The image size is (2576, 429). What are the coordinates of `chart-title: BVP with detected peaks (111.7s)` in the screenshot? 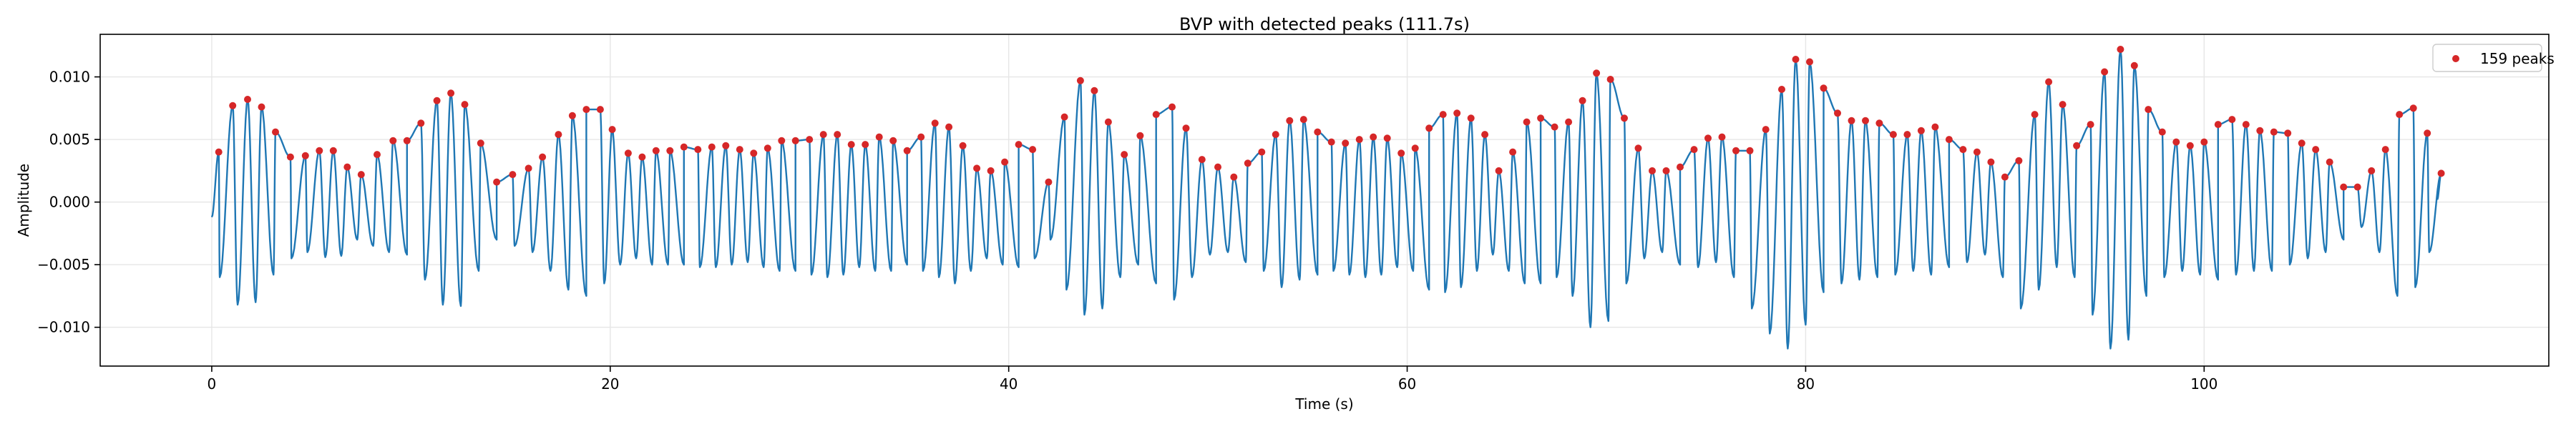 It's located at (1324, 24).